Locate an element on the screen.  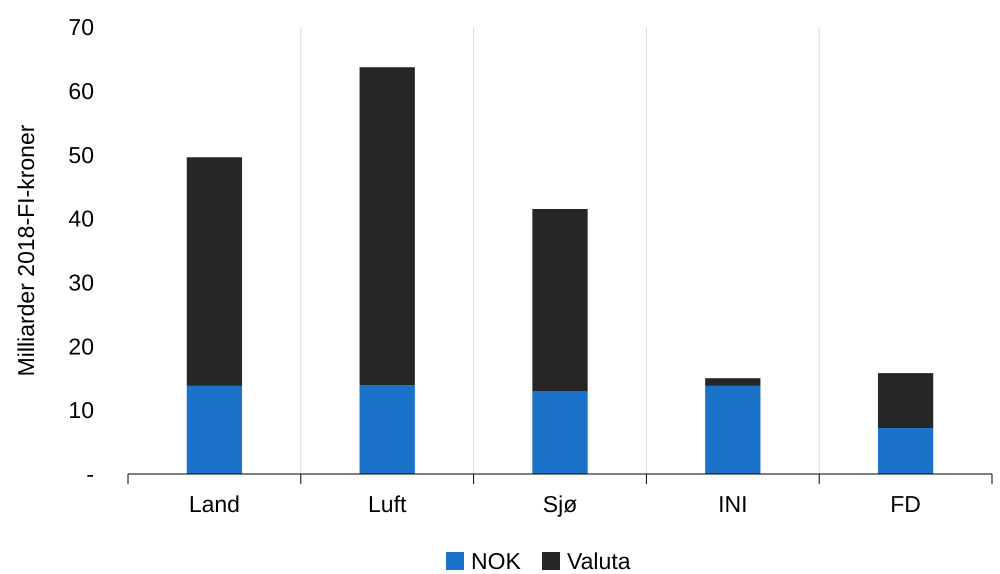
y-tick-label: 10 is located at coordinates (81, 410).